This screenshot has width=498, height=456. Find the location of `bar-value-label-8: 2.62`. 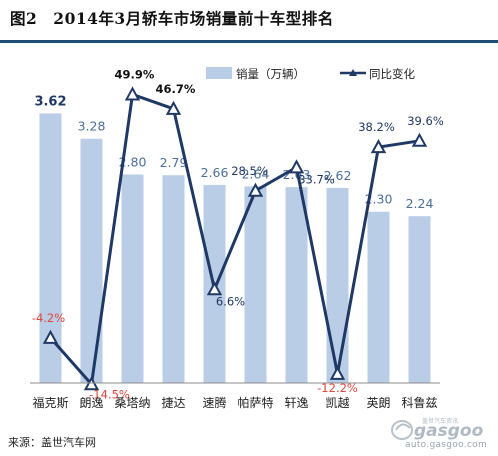

bar-value-label-8: 2.62 is located at coordinates (338, 175).